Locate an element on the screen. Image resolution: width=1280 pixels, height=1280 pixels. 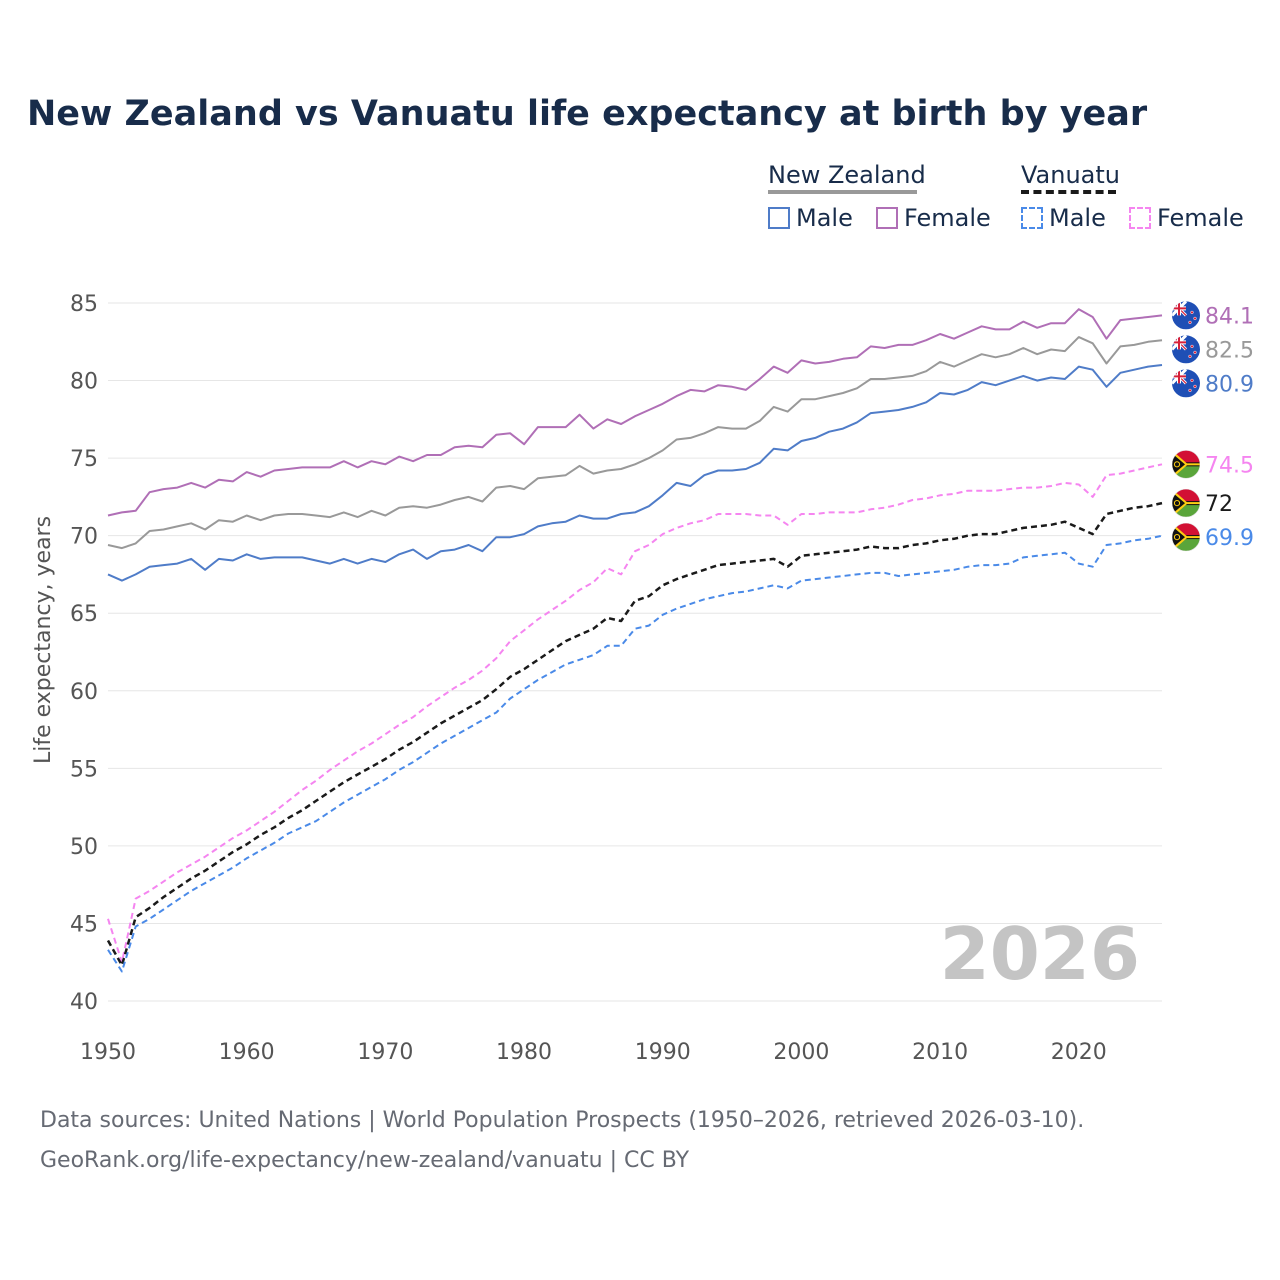
end-value-label: 80.9 is located at coordinates (1229, 384).